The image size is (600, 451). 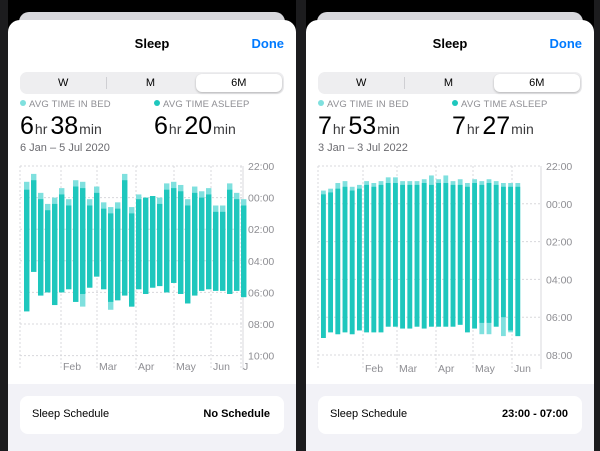 What do you see at coordinates (455, 103) in the screenshot?
I see `asleep-dot-icon` at bounding box center [455, 103].